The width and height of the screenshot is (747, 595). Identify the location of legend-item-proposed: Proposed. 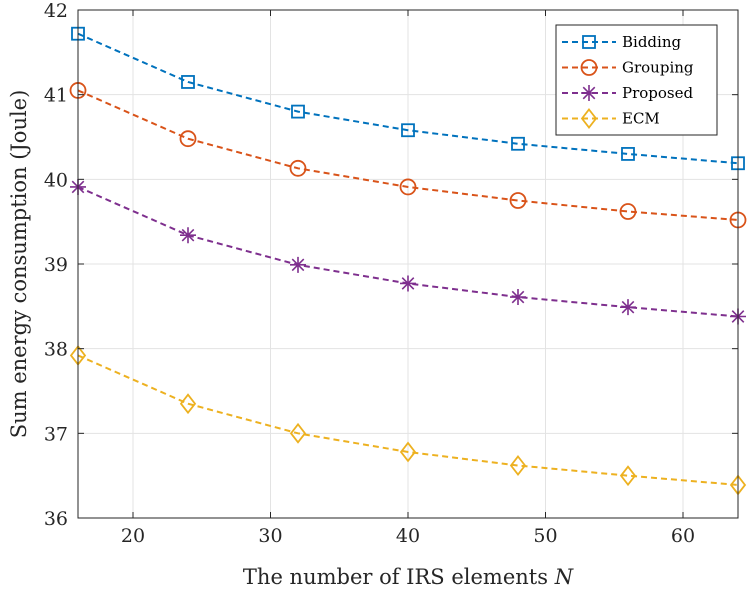
(628, 93).